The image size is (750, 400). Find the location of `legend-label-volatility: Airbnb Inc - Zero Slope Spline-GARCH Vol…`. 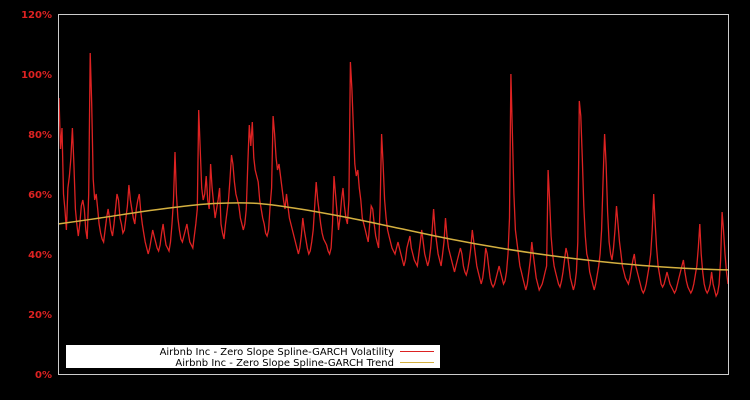

legend-label-volatility: Airbnb Inc - Zero Slope Spline-GARCH Vol… is located at coordinates (277, 352).